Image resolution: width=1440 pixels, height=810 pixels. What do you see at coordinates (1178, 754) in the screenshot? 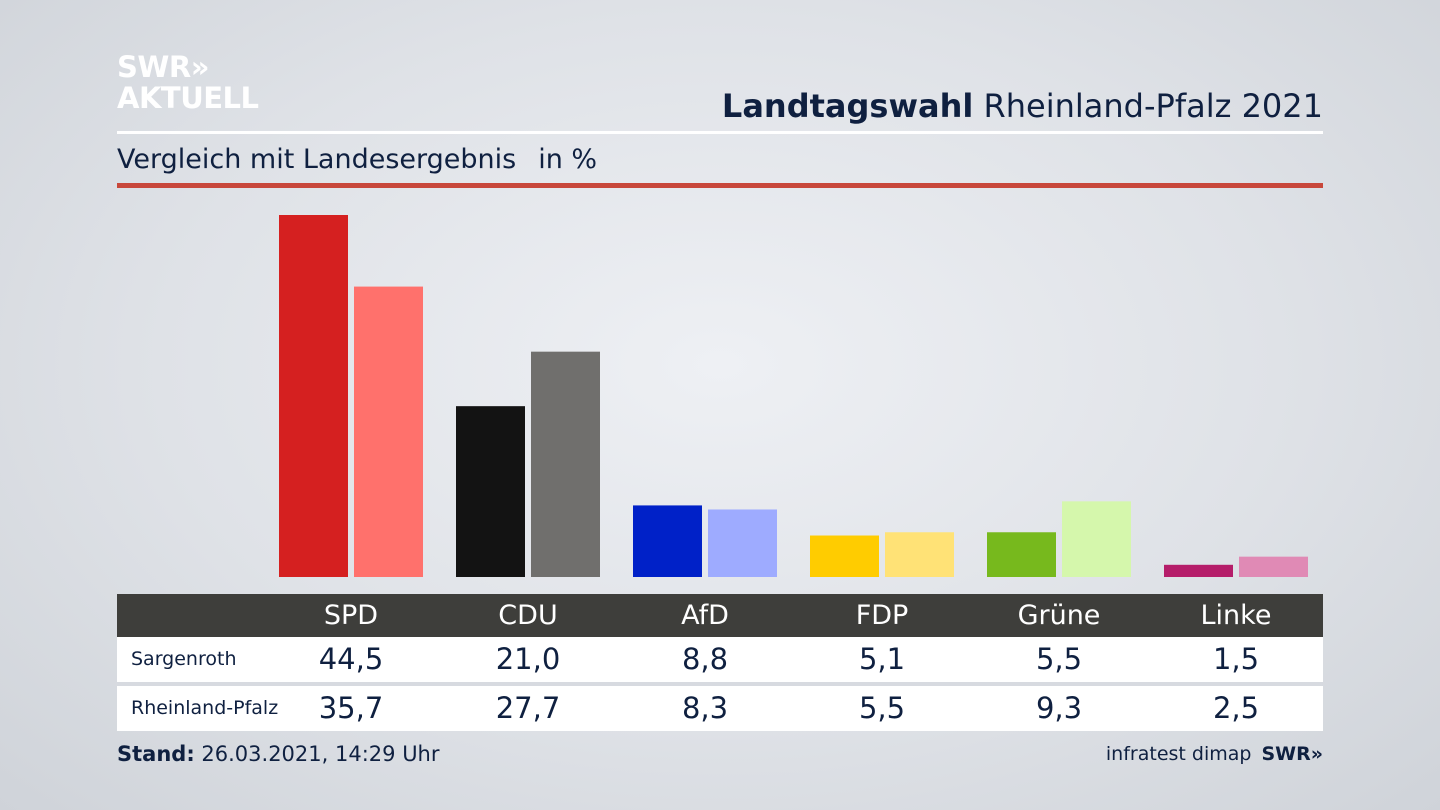
I see `source-name: infratest dimap` at bounding box center [1178, 754].